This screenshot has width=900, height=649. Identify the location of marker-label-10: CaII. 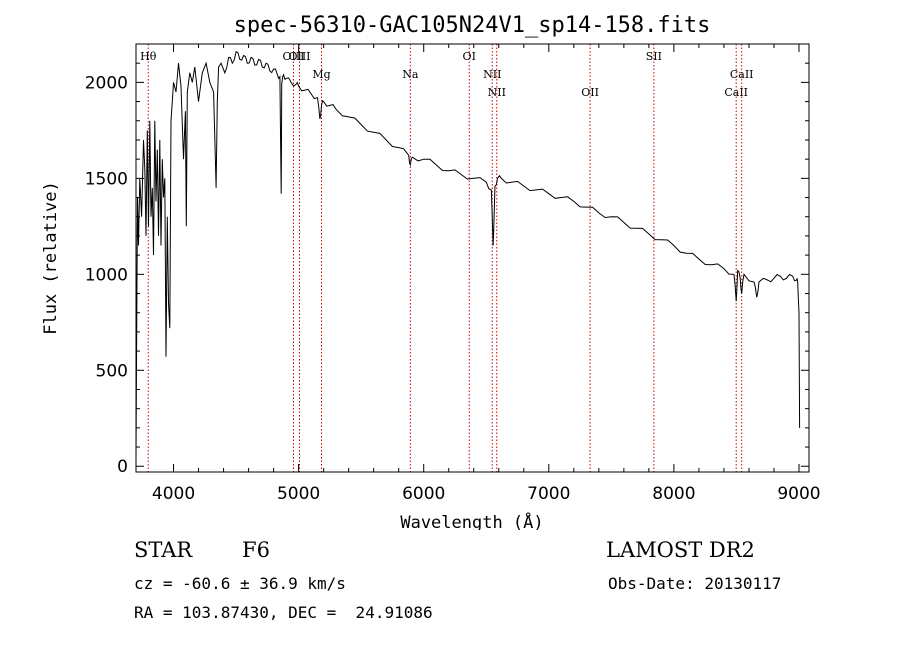
(736, 92).